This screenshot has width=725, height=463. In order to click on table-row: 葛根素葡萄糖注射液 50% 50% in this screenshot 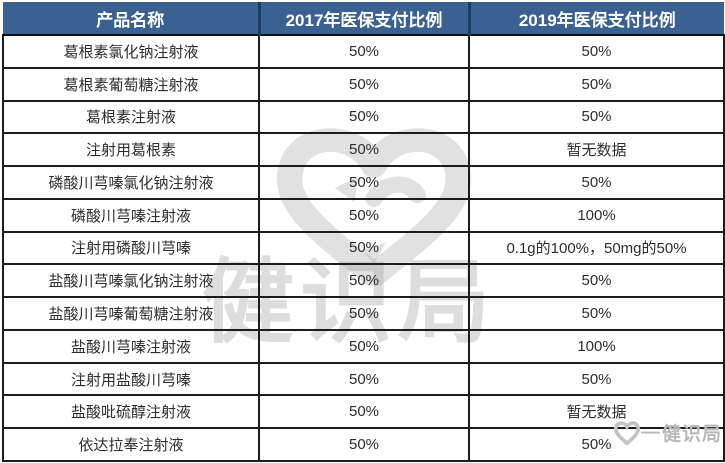, I will do `click(363, 84)`.